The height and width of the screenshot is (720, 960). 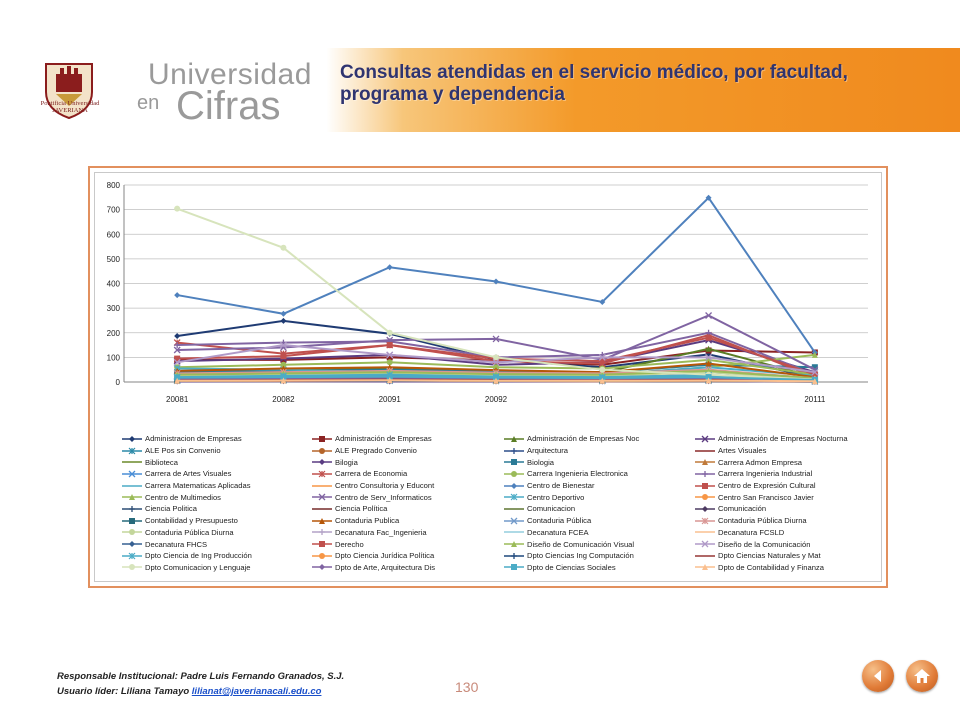 What do you see at coordinates (599, 509) in the screenshot?
I see `legend-item: Comunicacion` at bounding box center [599, 509].